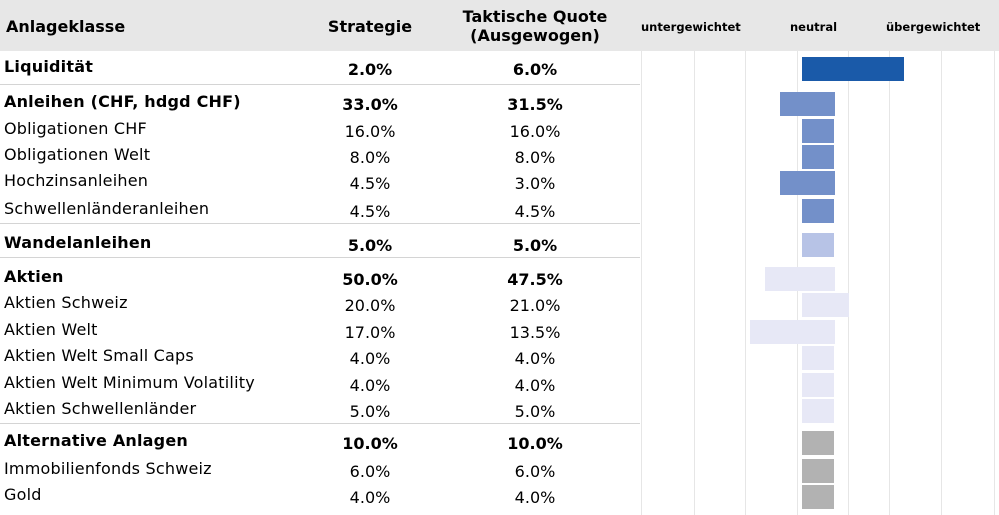  Describe the element at coordinates (370, 131) in the screenshot. I see `strategy-value: 16.0%` at that location.